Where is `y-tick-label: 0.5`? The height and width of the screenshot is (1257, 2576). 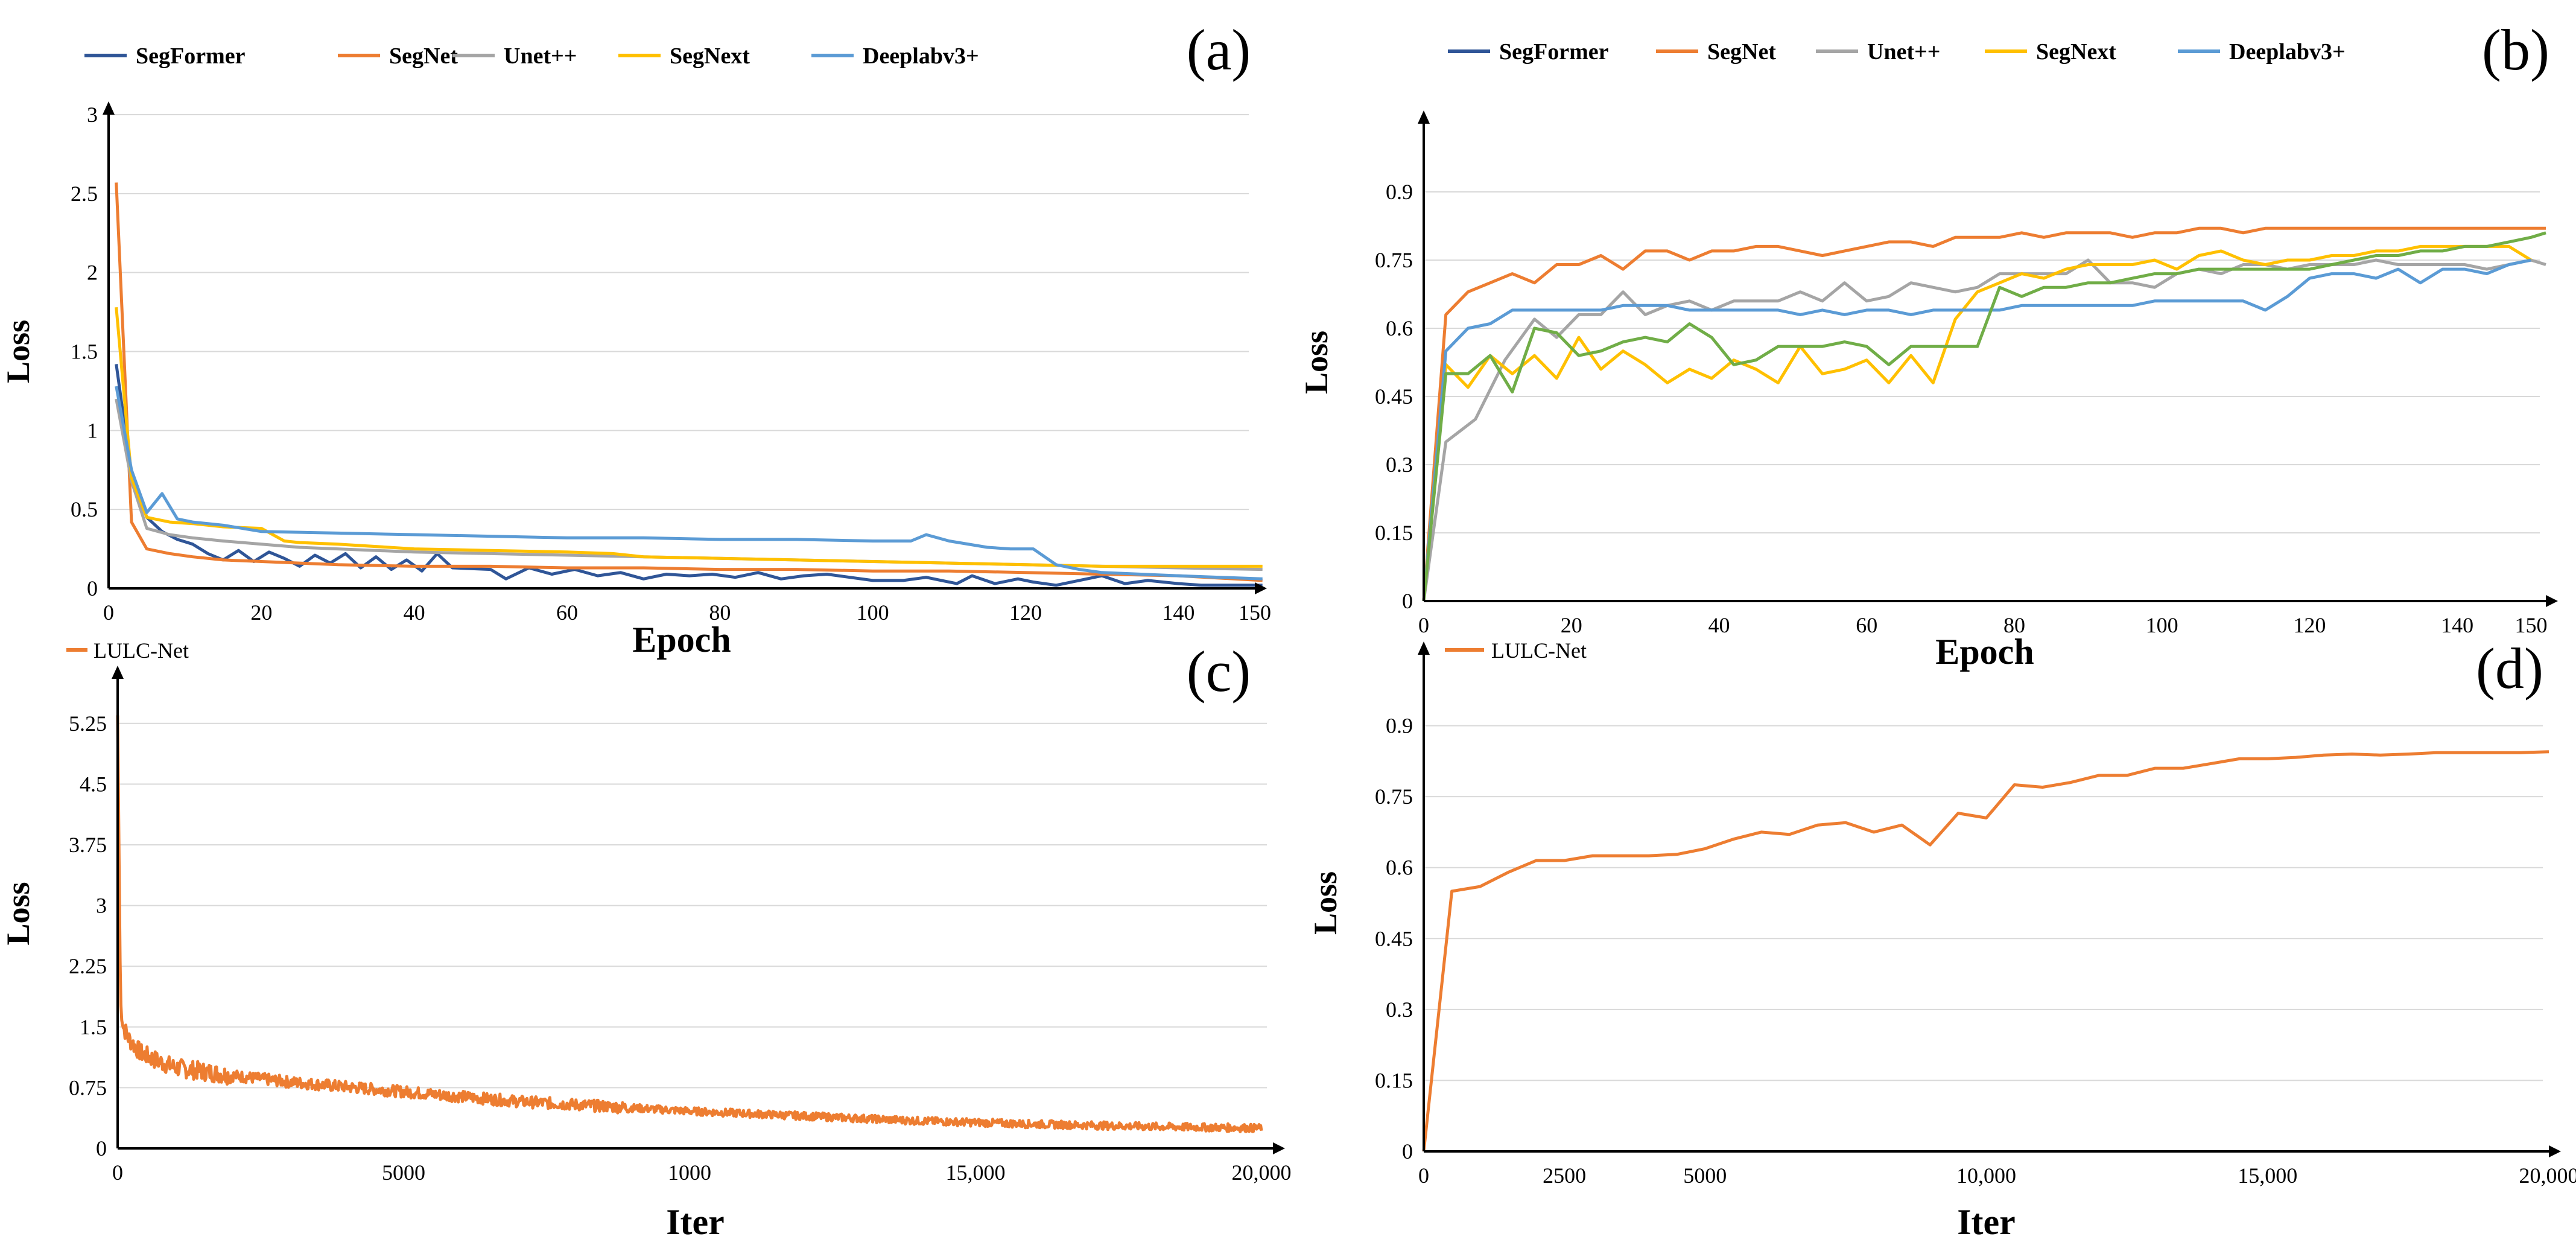 y-tick-label: 0.5 is located at coordinates (84, 509).